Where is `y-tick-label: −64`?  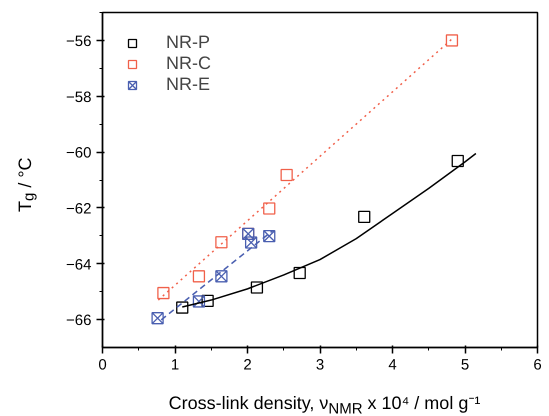 y-tick-label: −64 is located at coordinates (79, 265).